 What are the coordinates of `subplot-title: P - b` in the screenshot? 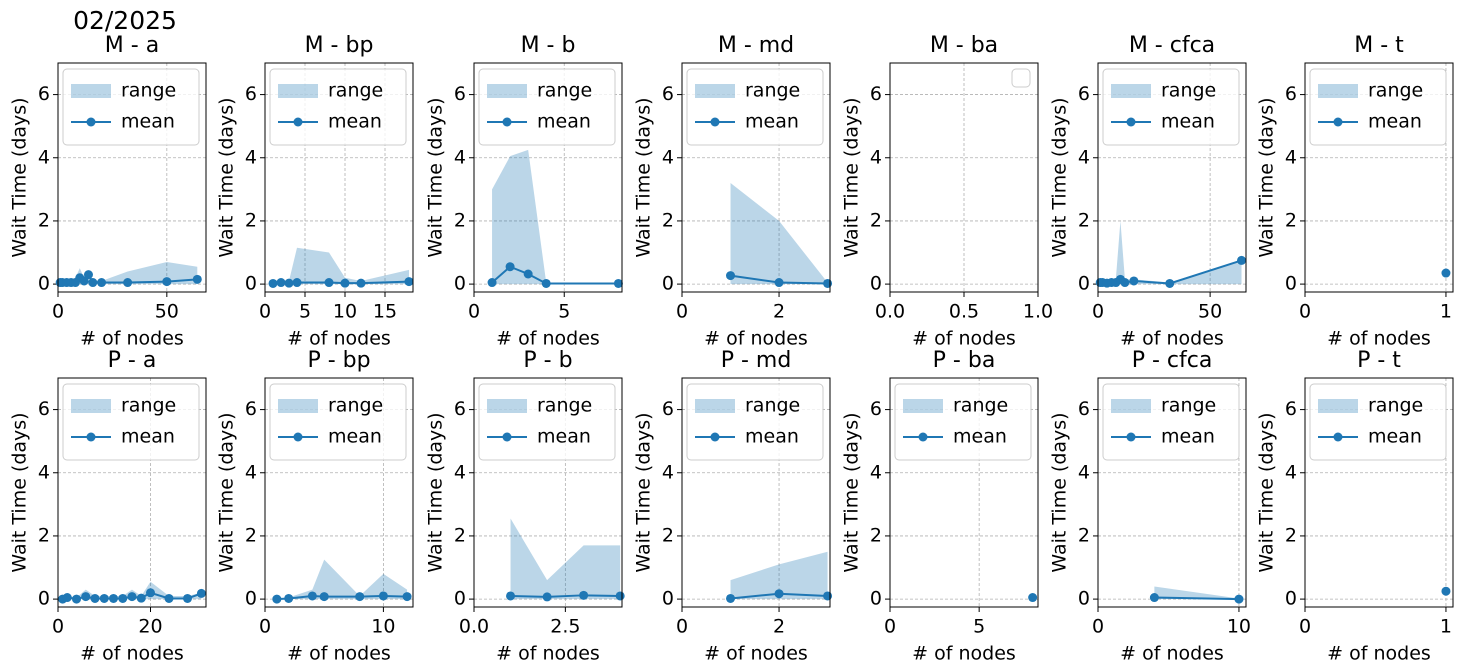 It's located at (547, 360).